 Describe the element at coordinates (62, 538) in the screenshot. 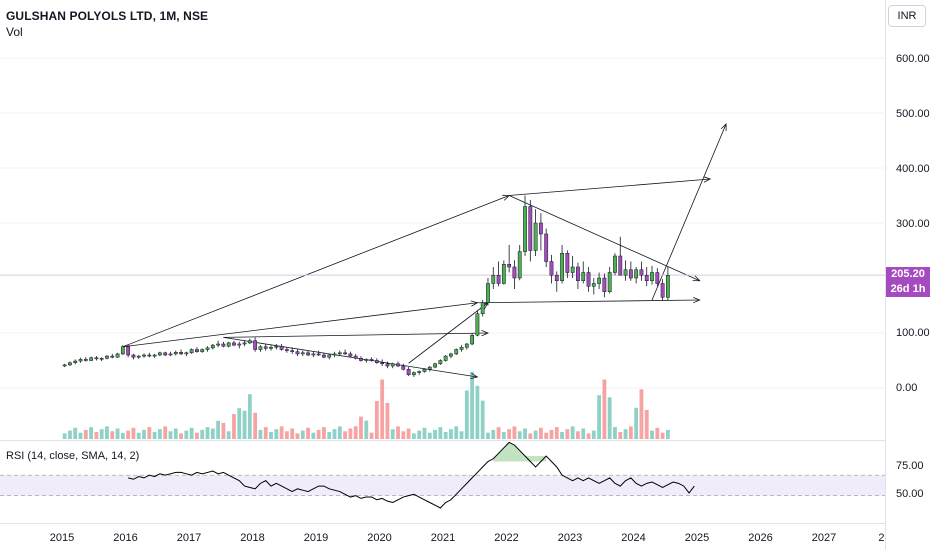

I see `time-axis-label: 2015` at that location.